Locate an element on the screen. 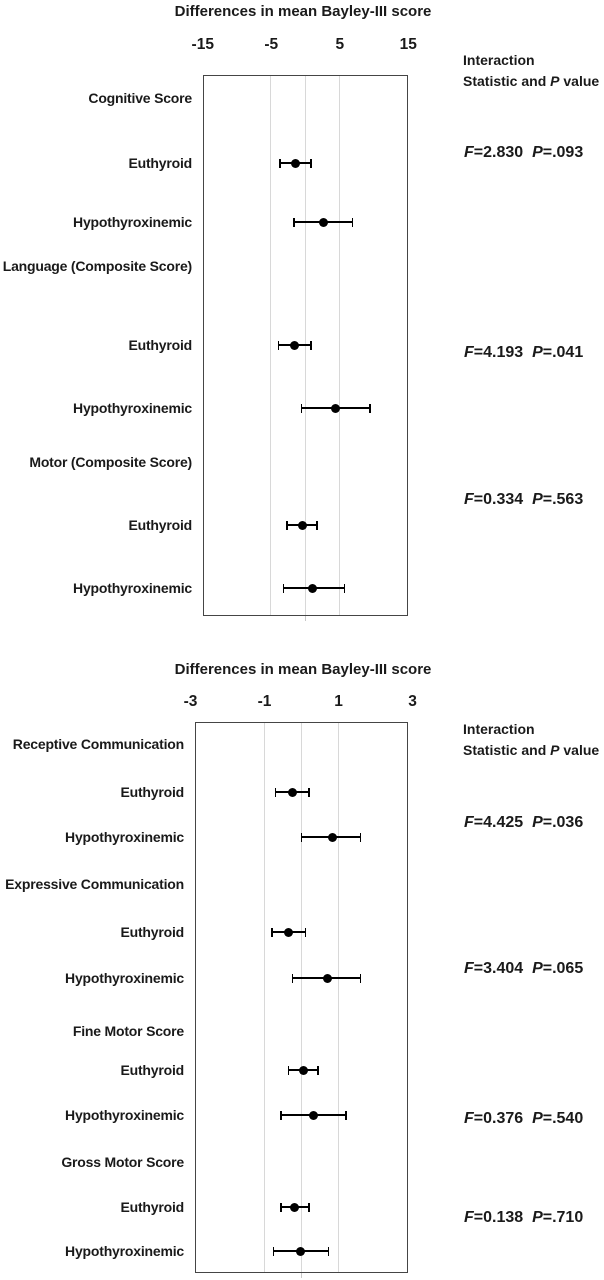 The image size is (604, 1280). interaction-stat: F=0.376 P=.540 is located at coordinates (523, 1119).